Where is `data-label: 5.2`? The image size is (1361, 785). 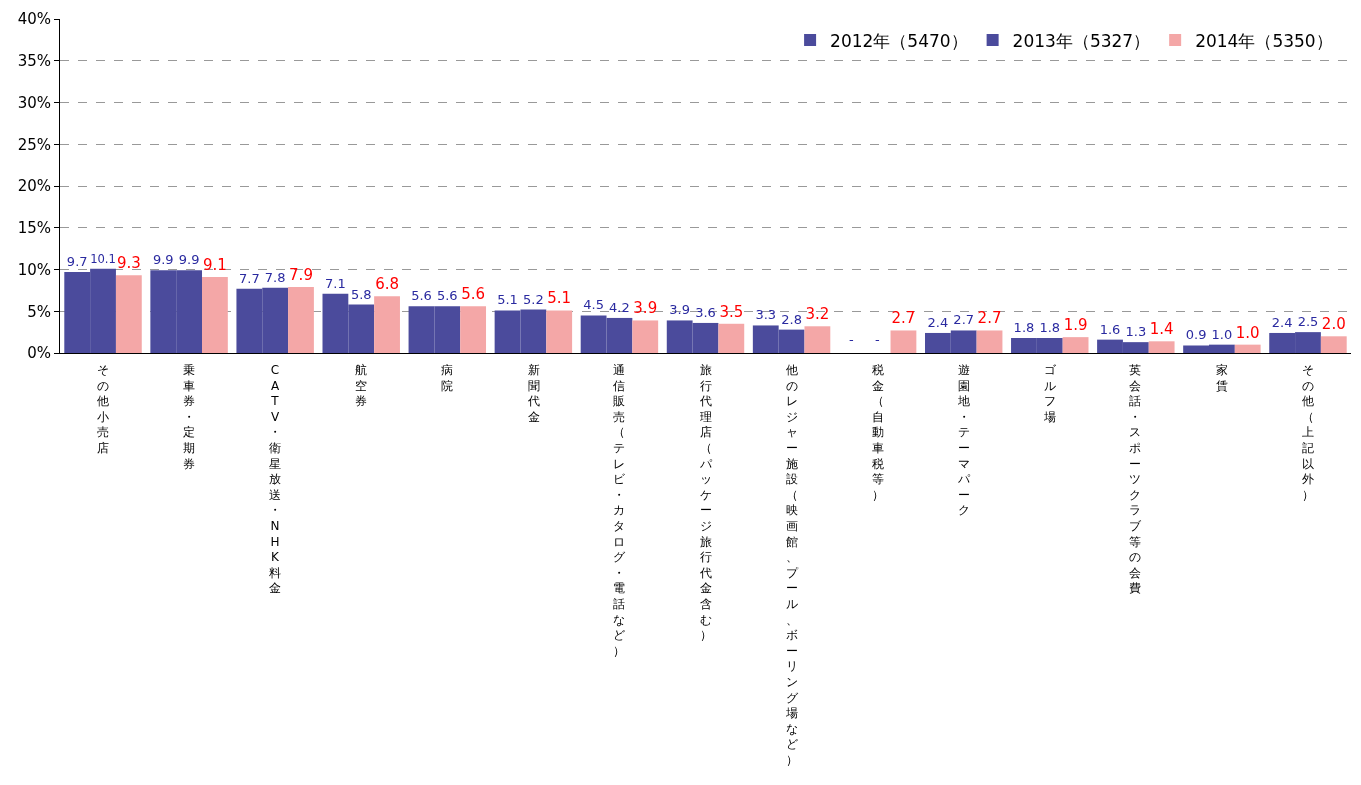
data-label: 5.2 is located at coordinates (533, 299).